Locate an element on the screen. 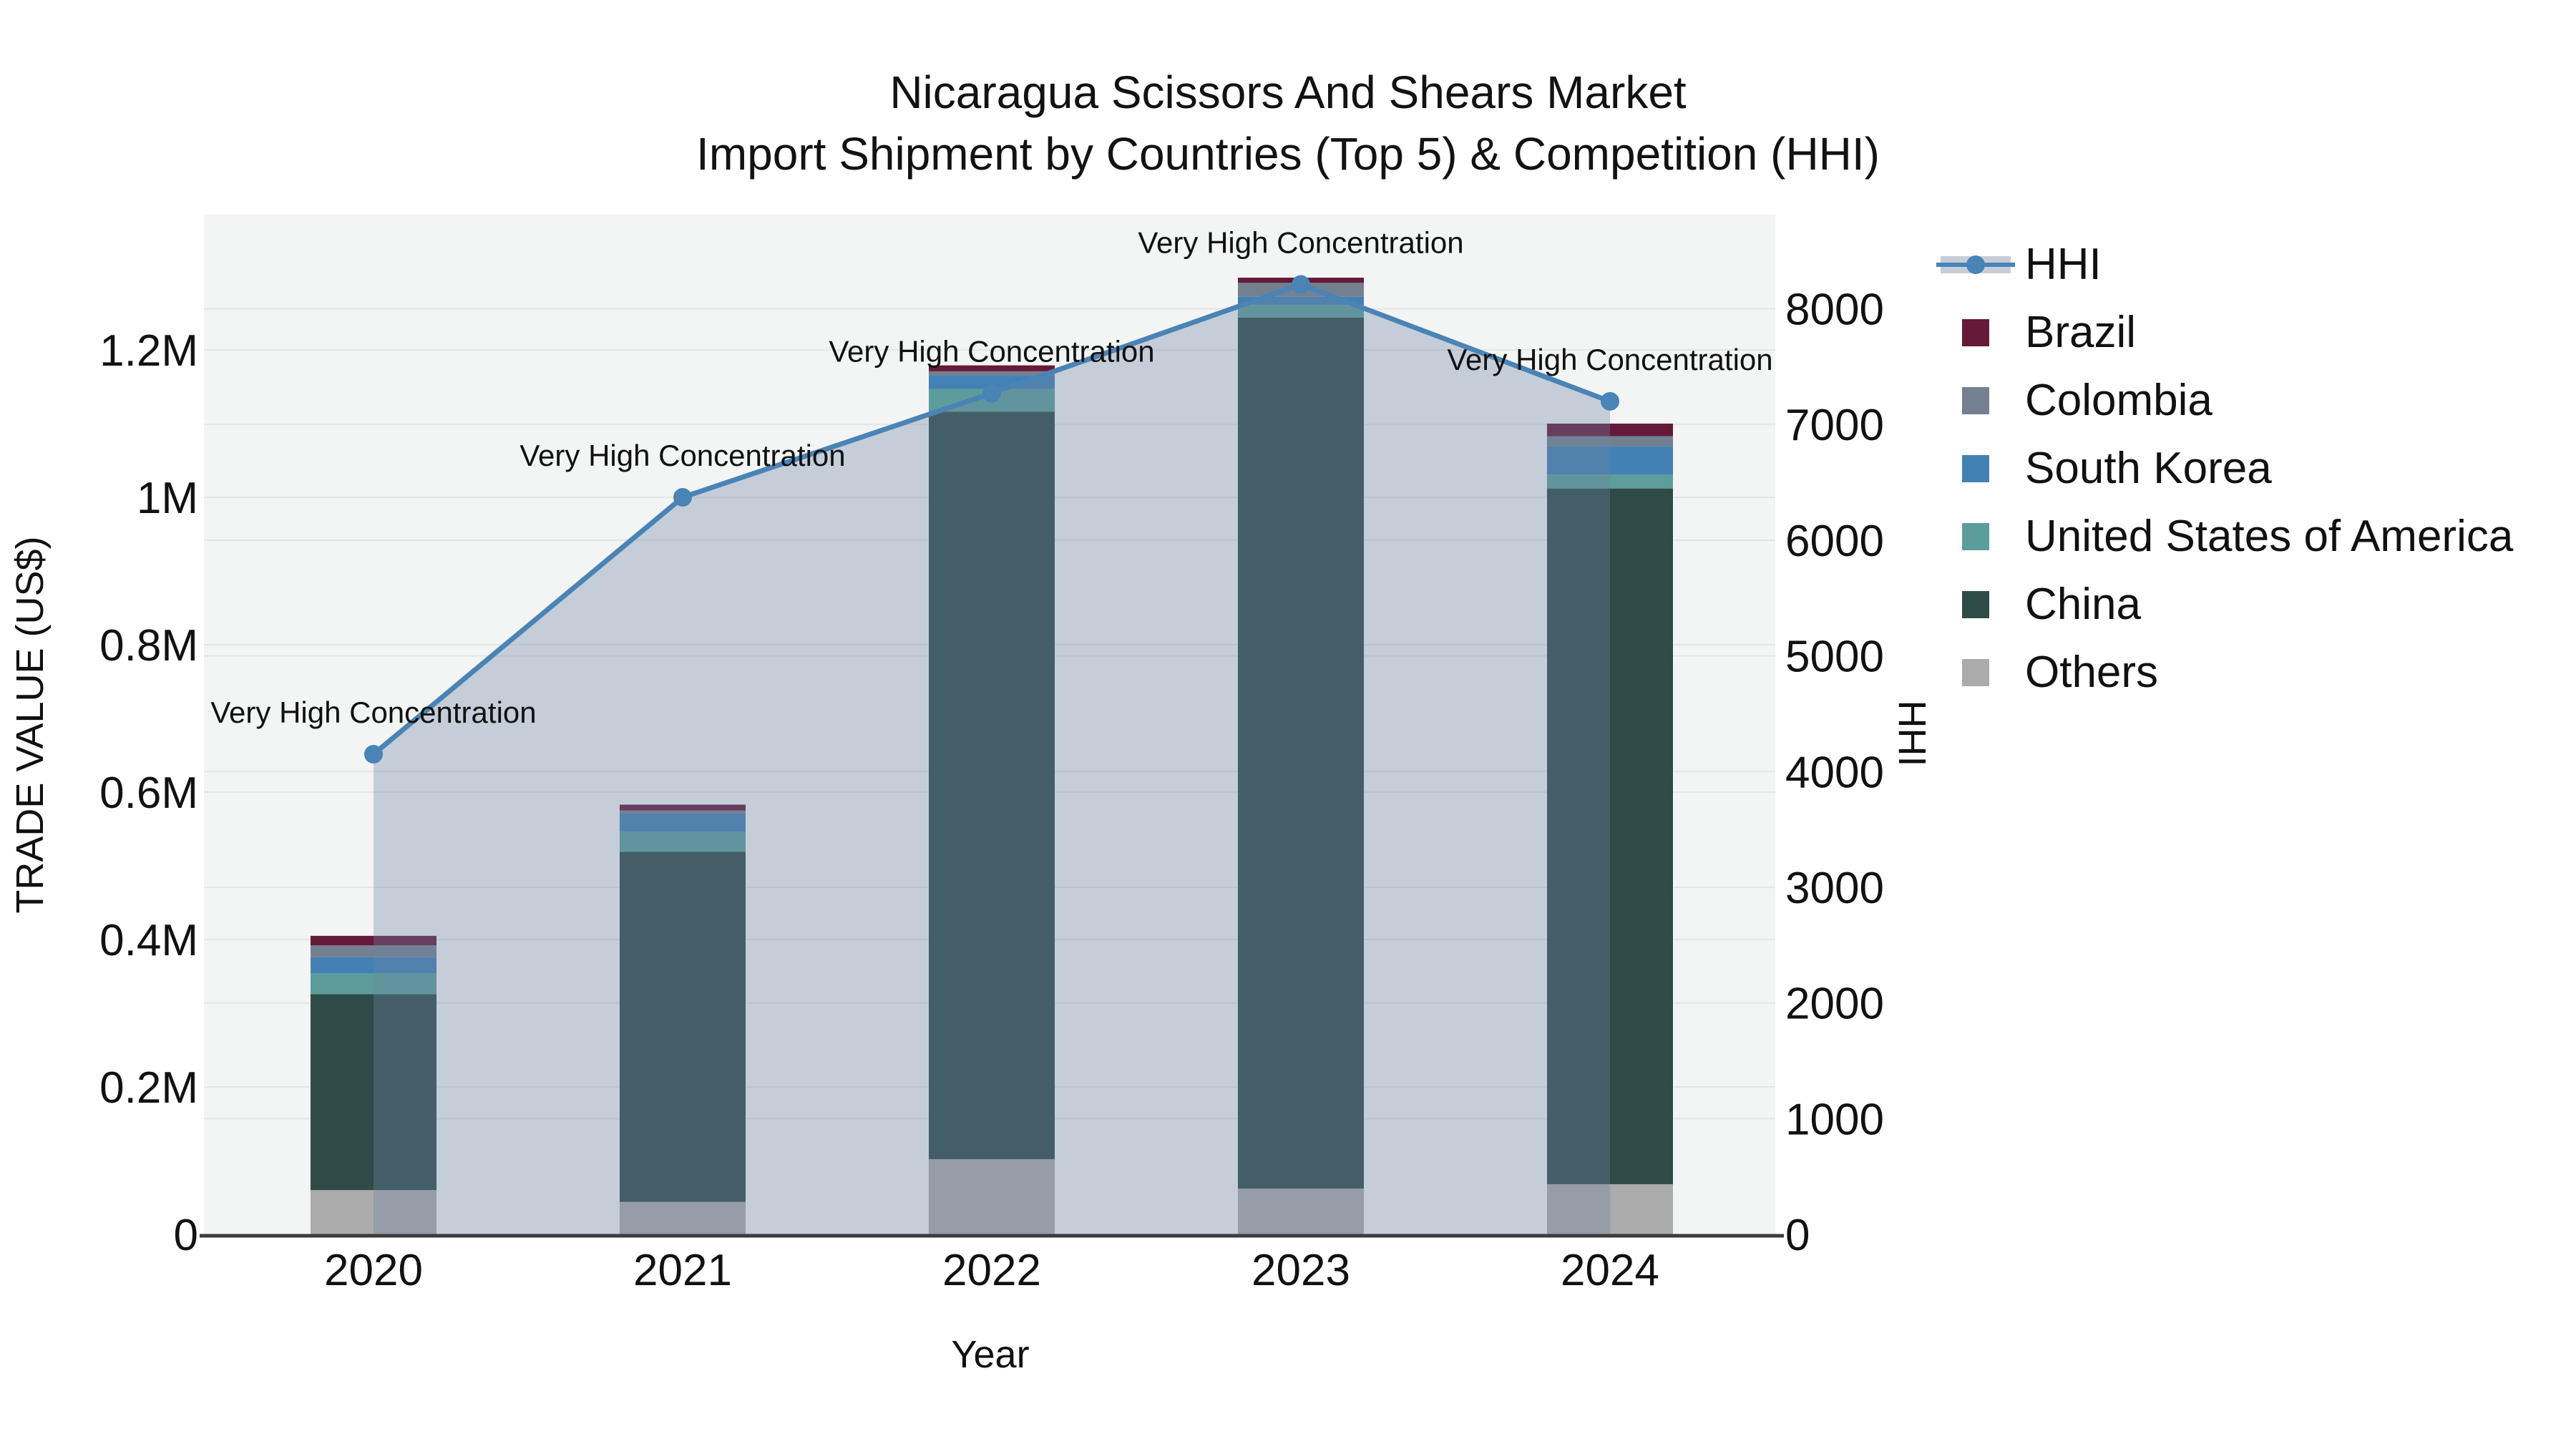  hhi-marker-swatch is located at coordinates (1975, 264).